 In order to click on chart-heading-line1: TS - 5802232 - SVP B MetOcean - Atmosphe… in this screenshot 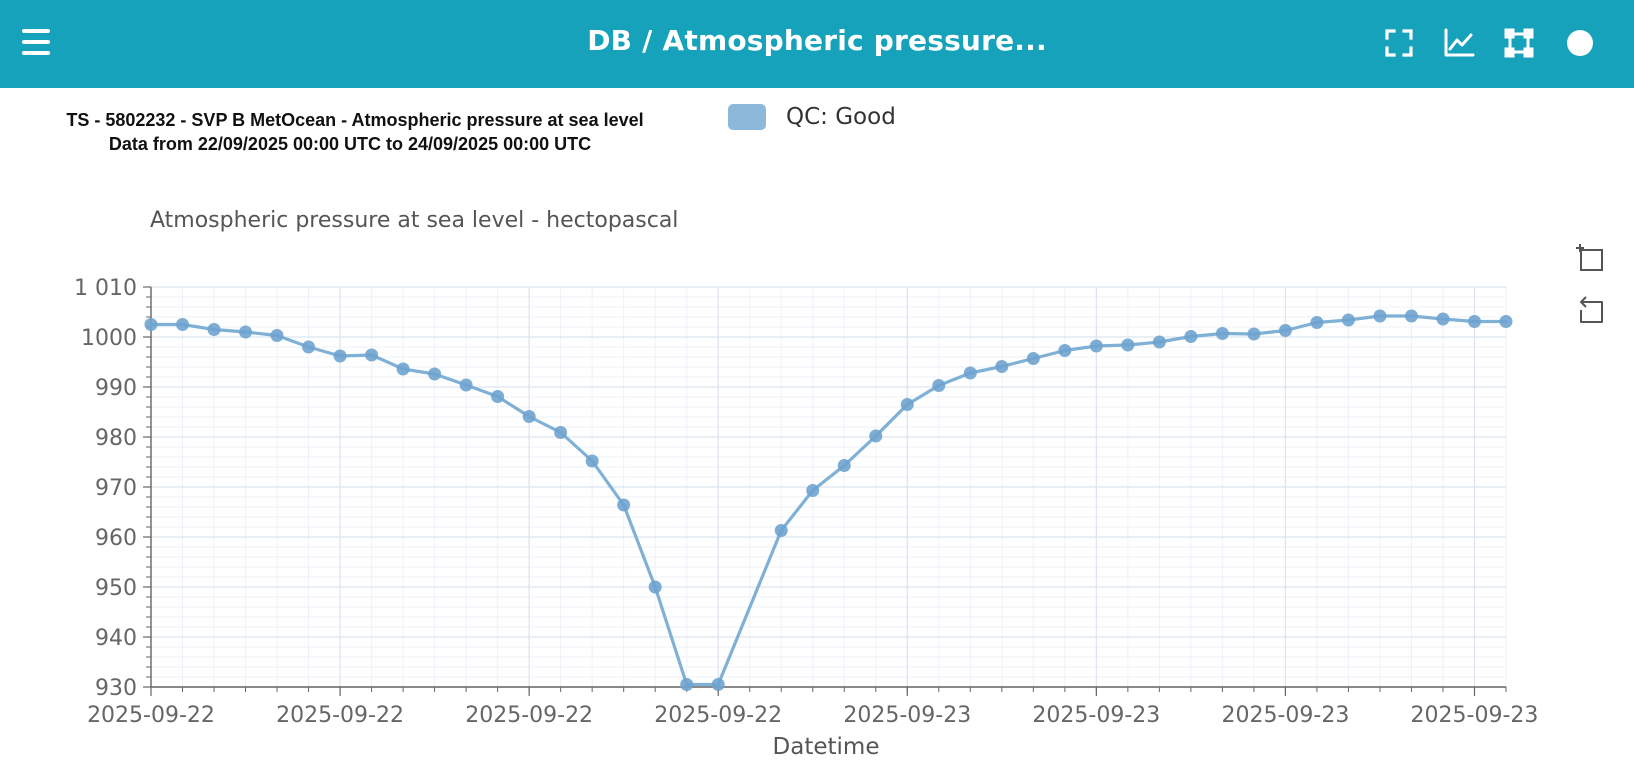, I will do `click(355, 120)`.